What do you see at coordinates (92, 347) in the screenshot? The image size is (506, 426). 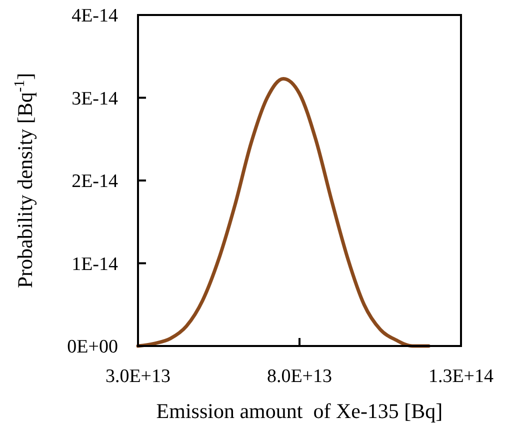 I see `y-tick-label: 0E+00` at bounding box center [92, 347].